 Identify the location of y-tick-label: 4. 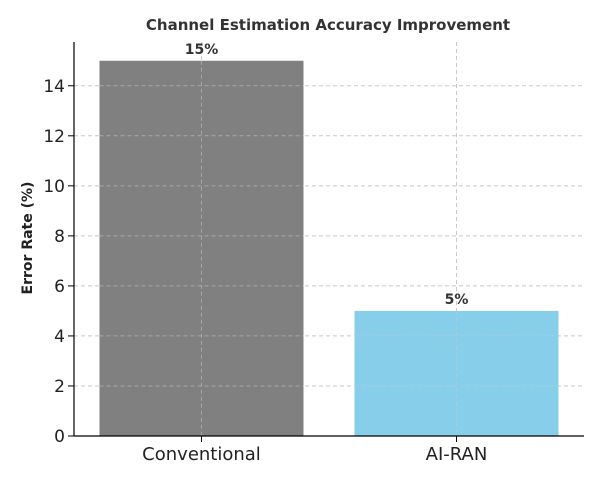
(59, 337).